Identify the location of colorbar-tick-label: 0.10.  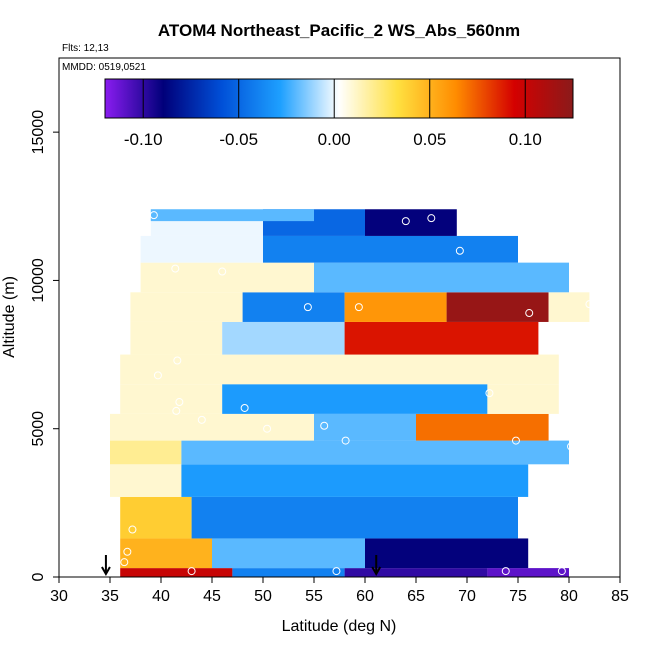
(525, 139).